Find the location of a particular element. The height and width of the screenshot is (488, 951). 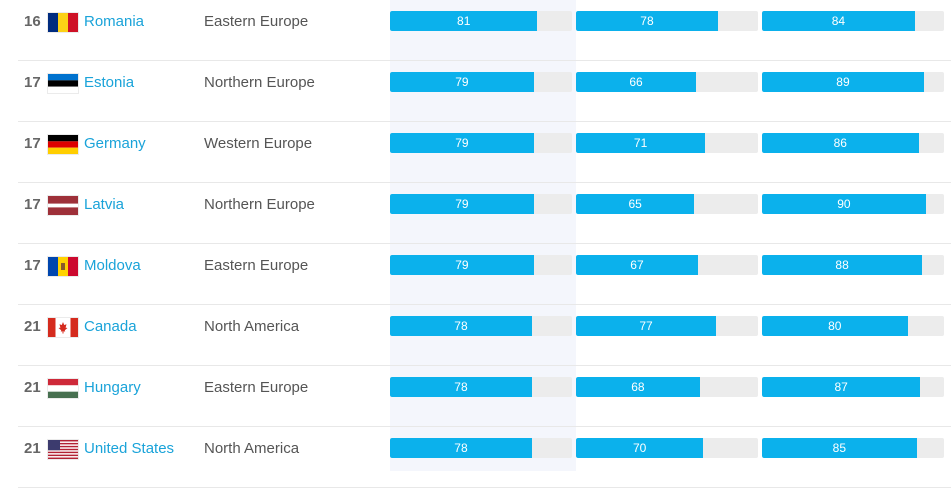

score-bar-3: 86 is located at coordinates (853, 143).